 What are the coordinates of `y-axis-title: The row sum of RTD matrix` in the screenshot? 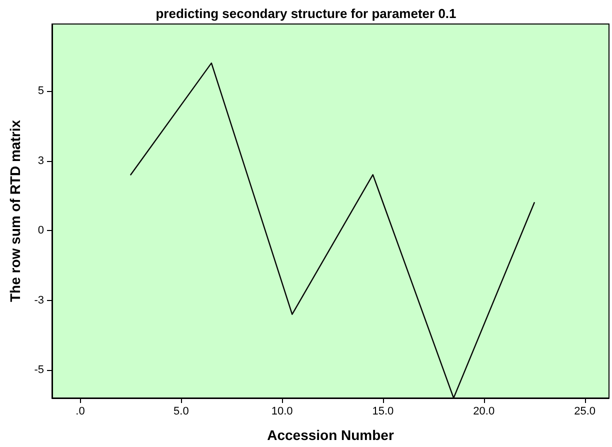 It's located at (15, 211).